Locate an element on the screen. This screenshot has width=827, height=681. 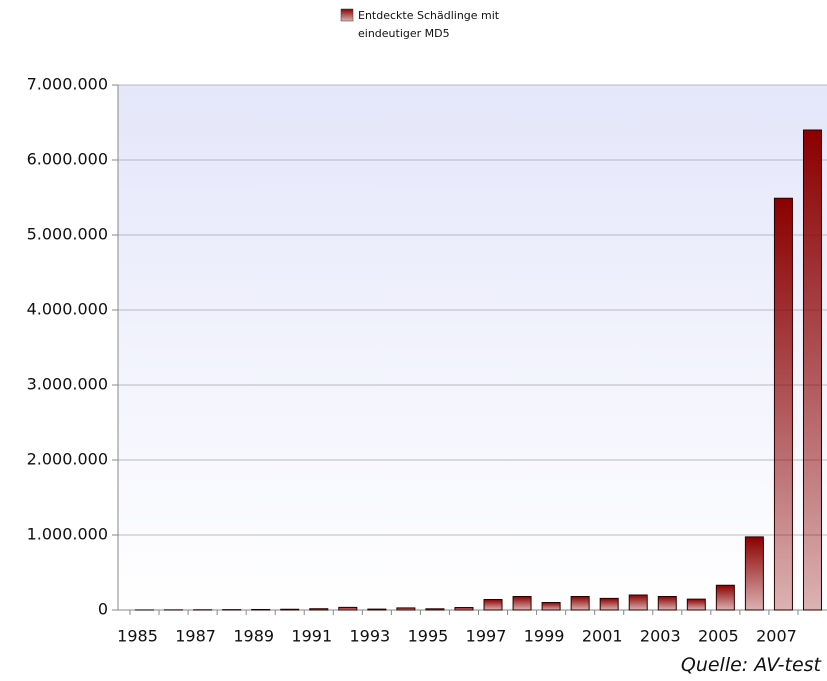
x-tick-label: 1987 is located at coordinates (195, 636).